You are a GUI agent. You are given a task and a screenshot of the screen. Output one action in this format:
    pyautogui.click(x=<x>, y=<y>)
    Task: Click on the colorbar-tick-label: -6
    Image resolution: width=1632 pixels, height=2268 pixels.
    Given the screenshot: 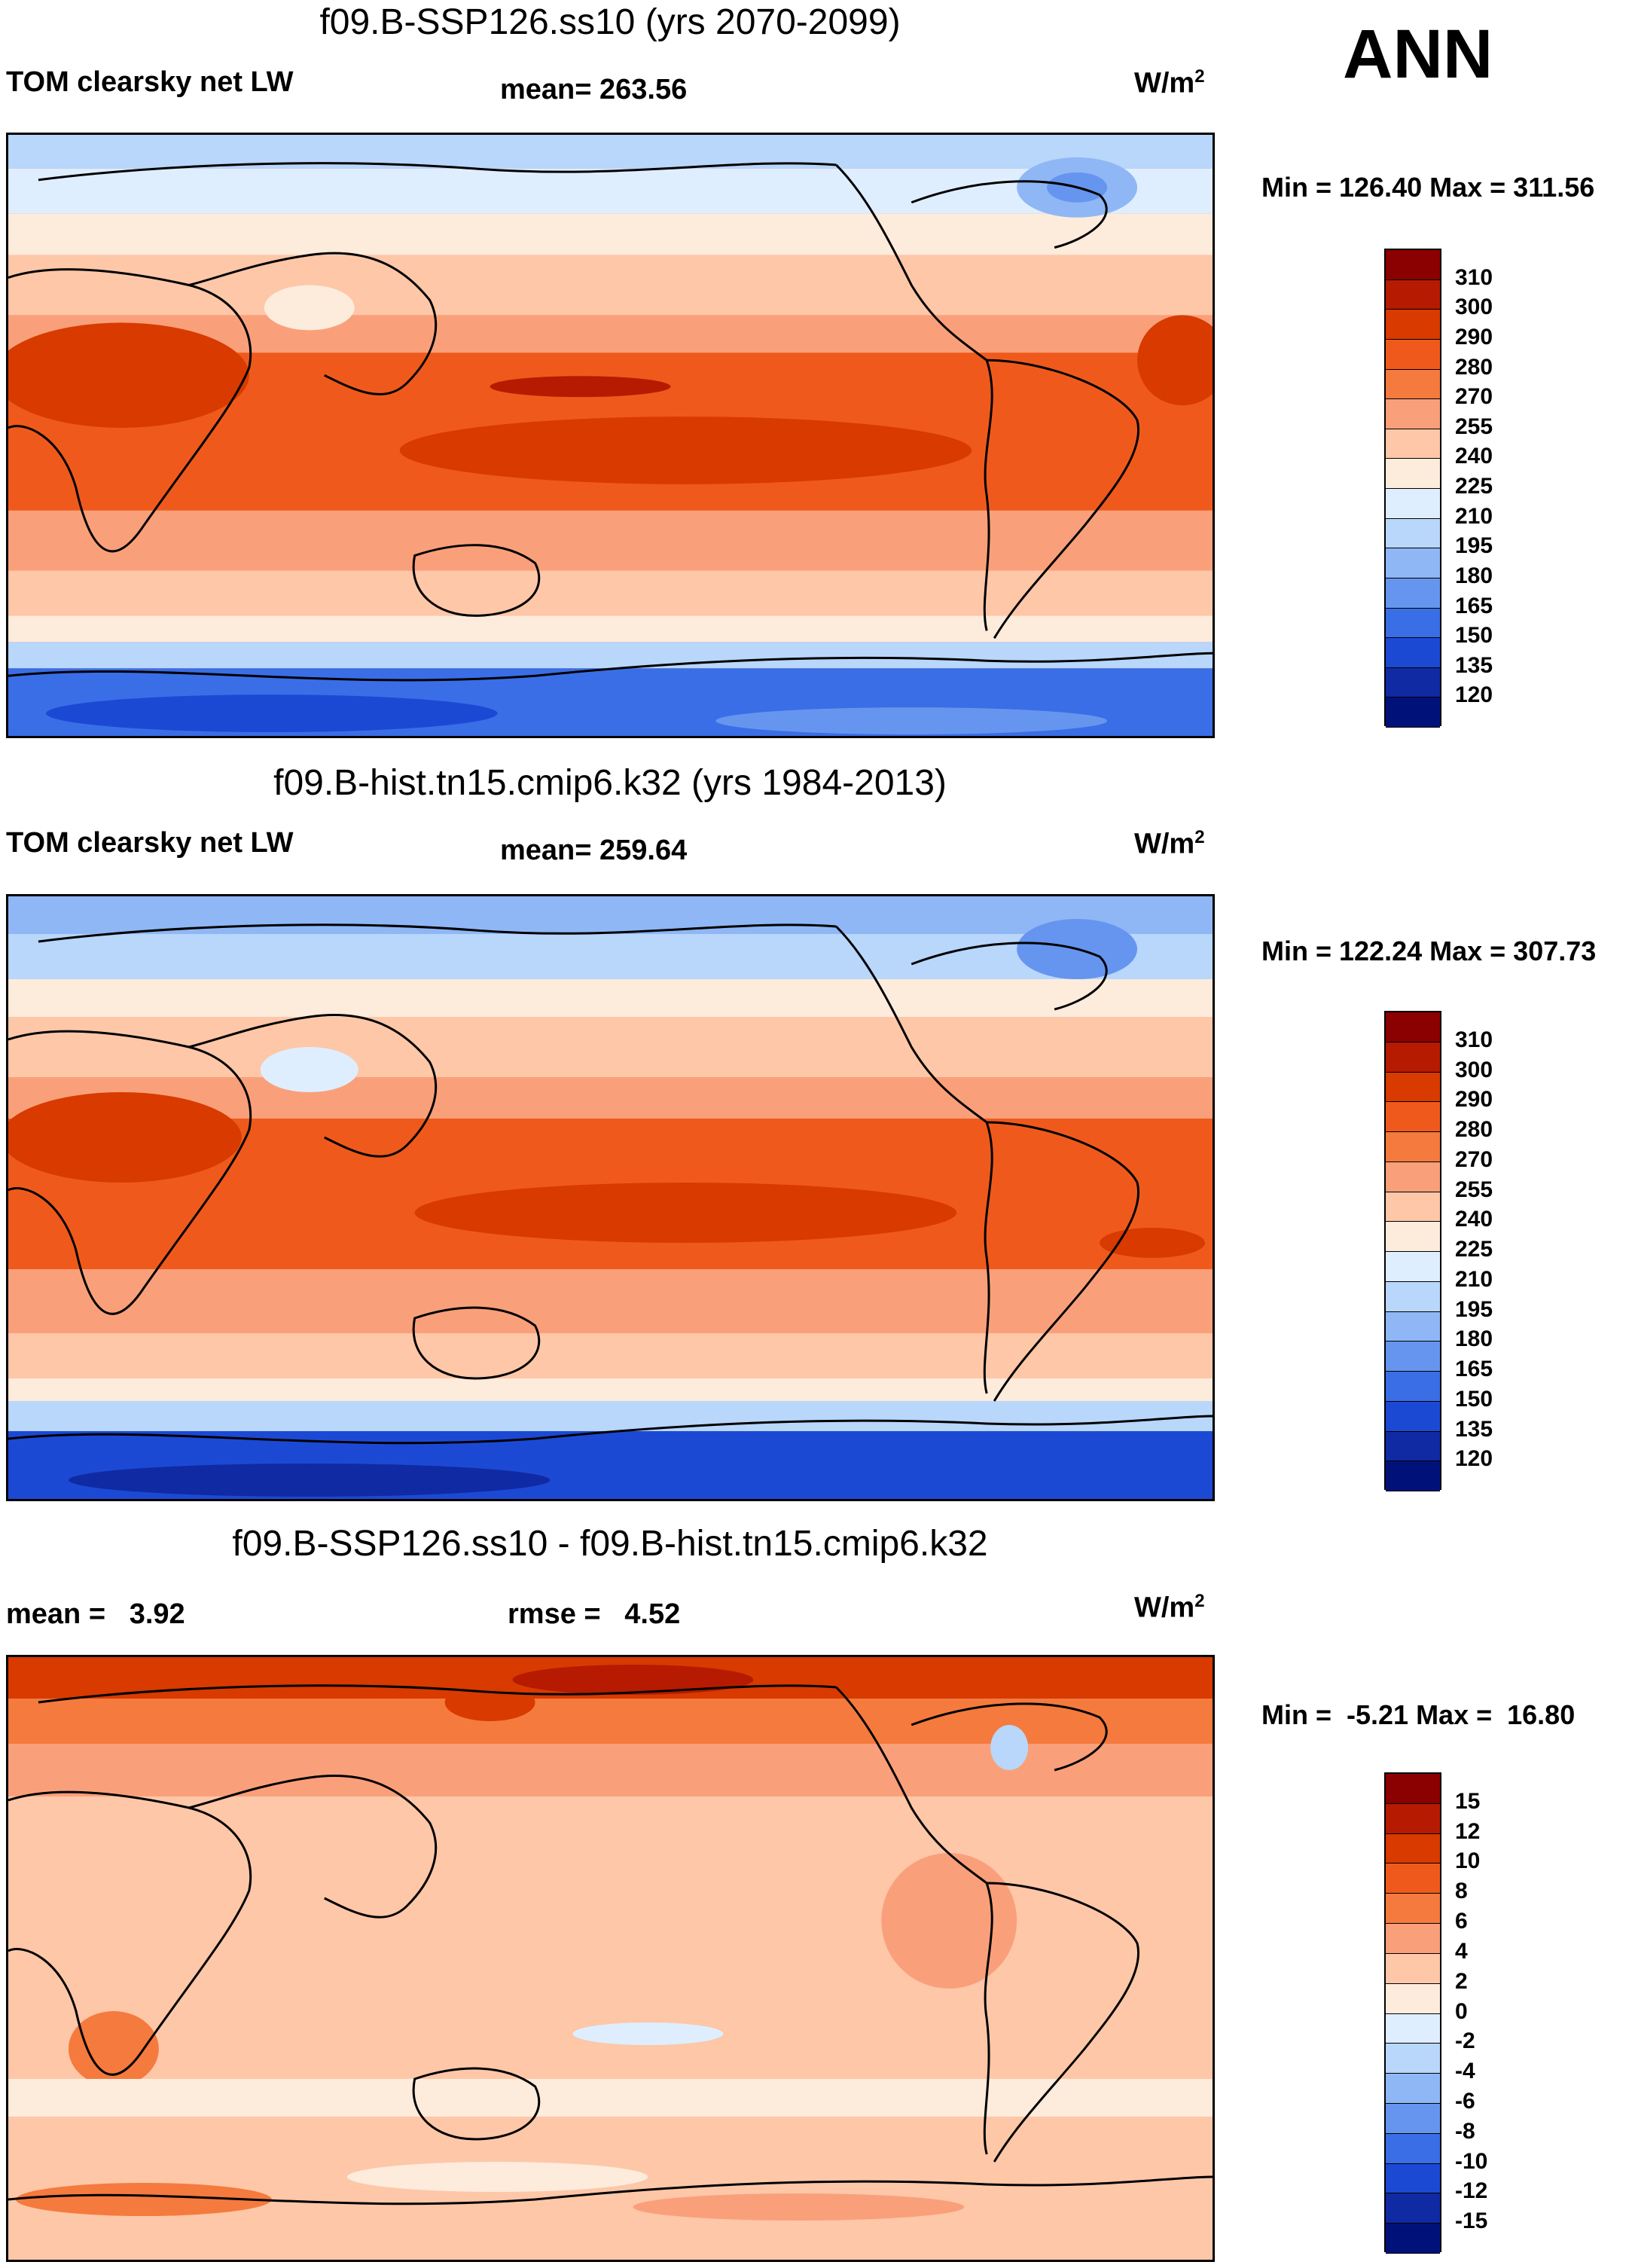 What is the action you would take?
    pyautogui.click(x=1465, y=2101)
    